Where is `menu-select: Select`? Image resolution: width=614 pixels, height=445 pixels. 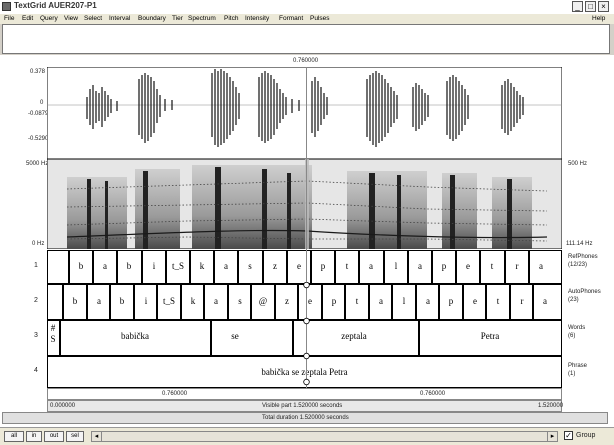
menu-select: Select is located at coordinates (93, 18).